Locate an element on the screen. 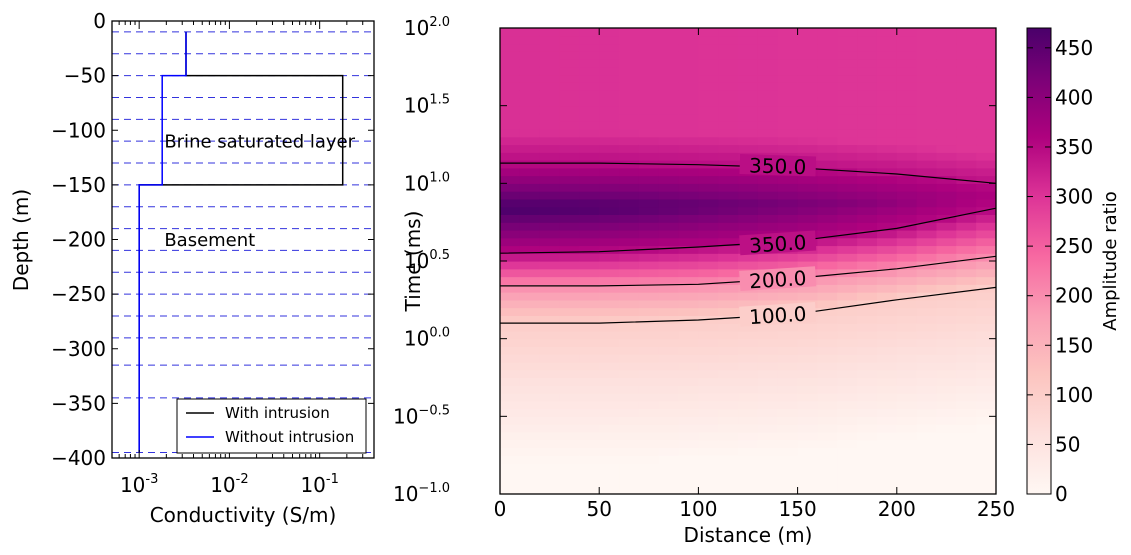 The height and width of the screenshot is (555, 1131). x-tick-label: 150 is located at coordinates (798, 509).